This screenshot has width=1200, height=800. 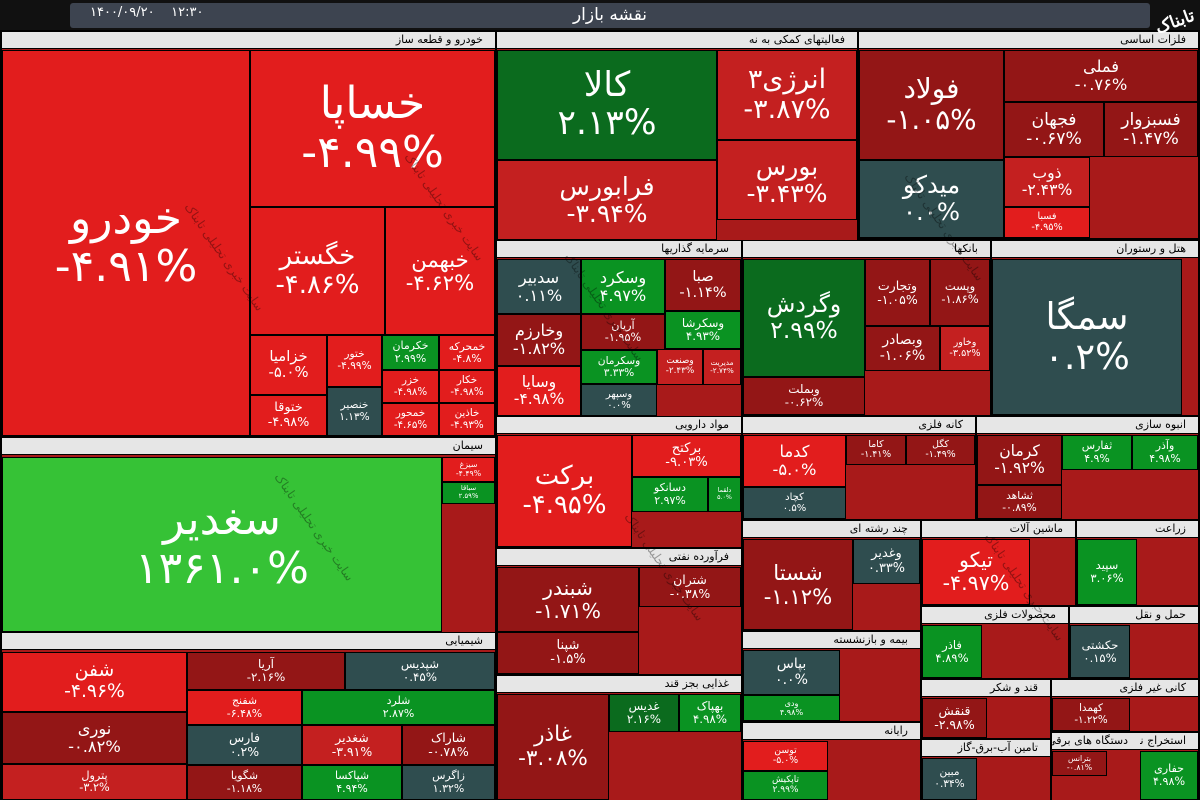 What do you see at coordinates (468, 473) in the screenshot?
I see `stock-change: -۴.۴۹%` at bounding box center [468, 473].